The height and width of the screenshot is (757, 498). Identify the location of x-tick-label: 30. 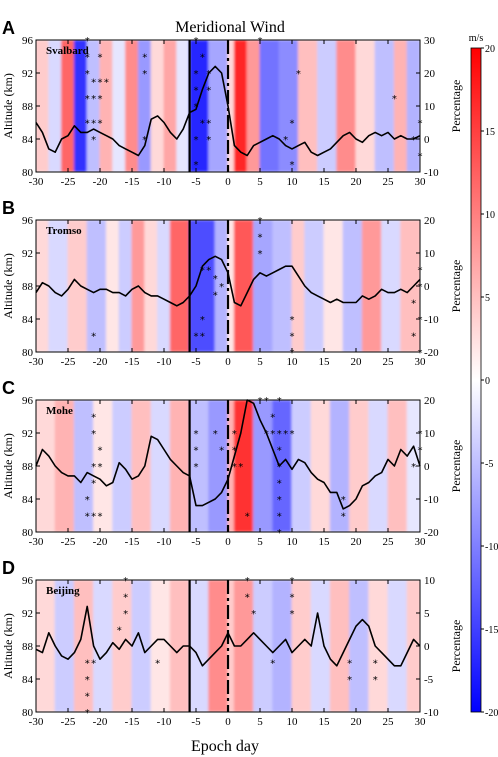
(421, 542).